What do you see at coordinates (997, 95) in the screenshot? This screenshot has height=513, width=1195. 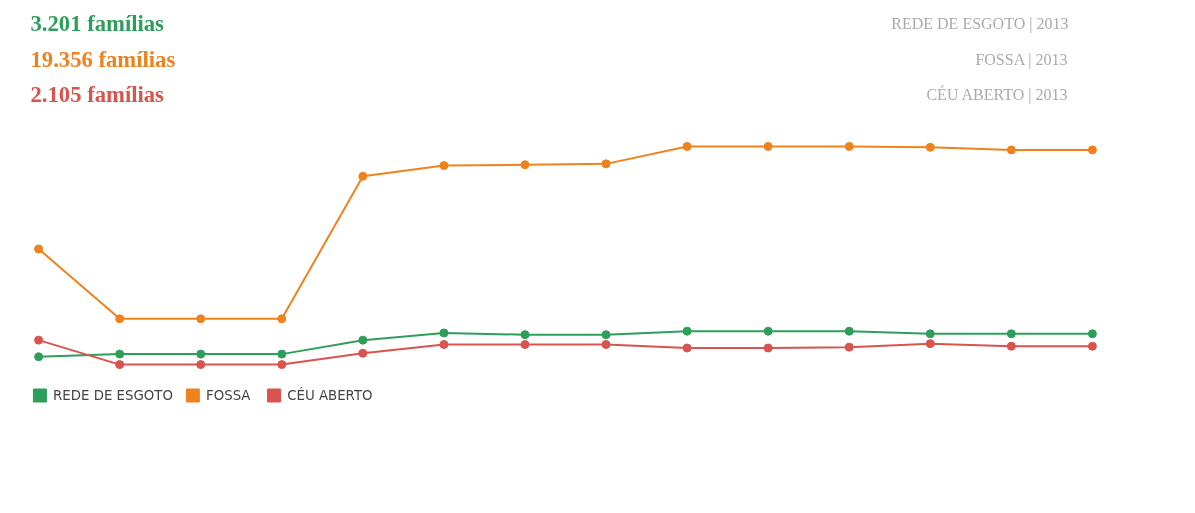 I see `text: CÉU ABERTO | 2013` at bounding box center [997, 95].